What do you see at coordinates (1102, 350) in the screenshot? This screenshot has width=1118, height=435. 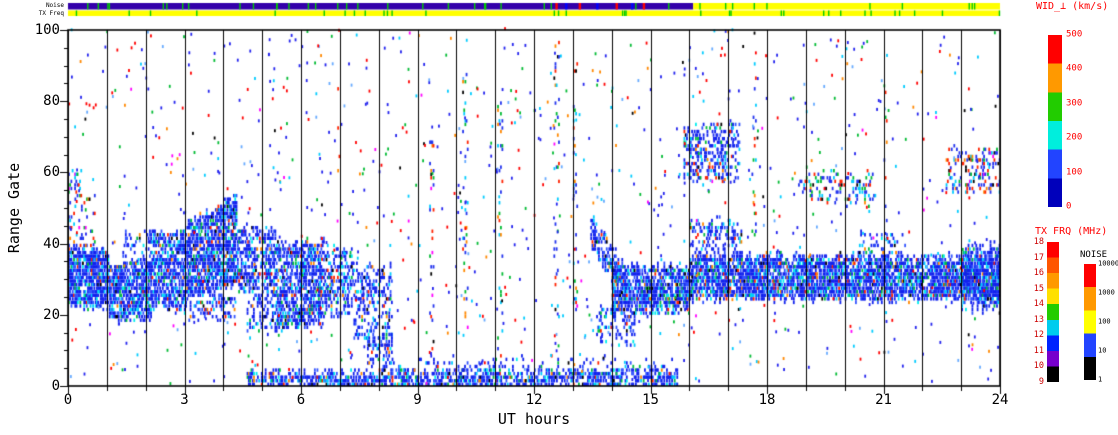 I see `noise-tick-label: 10` at bounding box center [1102, 350].